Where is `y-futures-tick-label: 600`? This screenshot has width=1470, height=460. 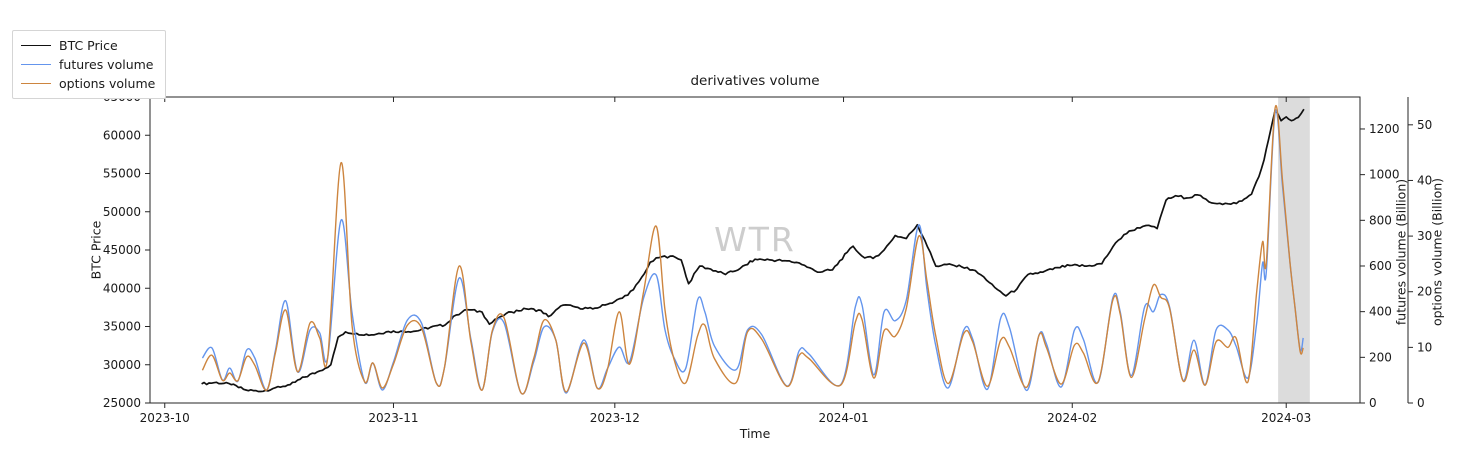 y-futures-tick-label: 600 is located at coordinates (1380, 266).